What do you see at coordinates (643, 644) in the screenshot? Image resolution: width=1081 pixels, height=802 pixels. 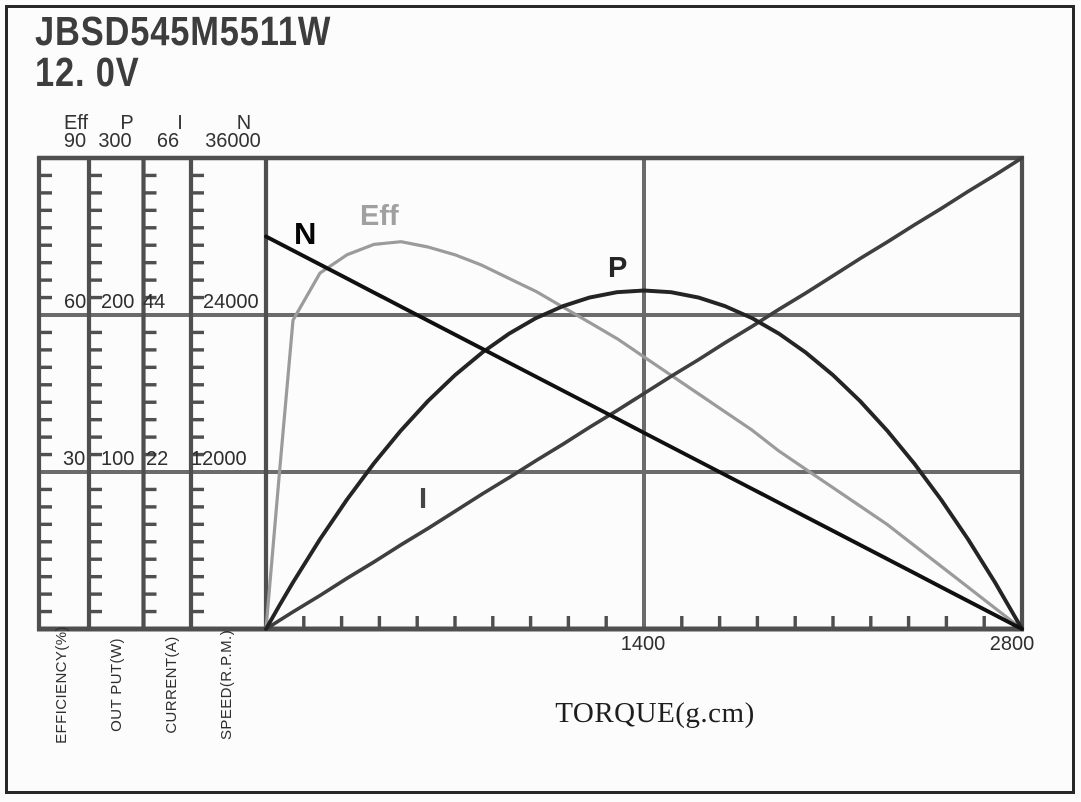 I see `x-tick-1400: 1400` at bounding box center [643, 644].